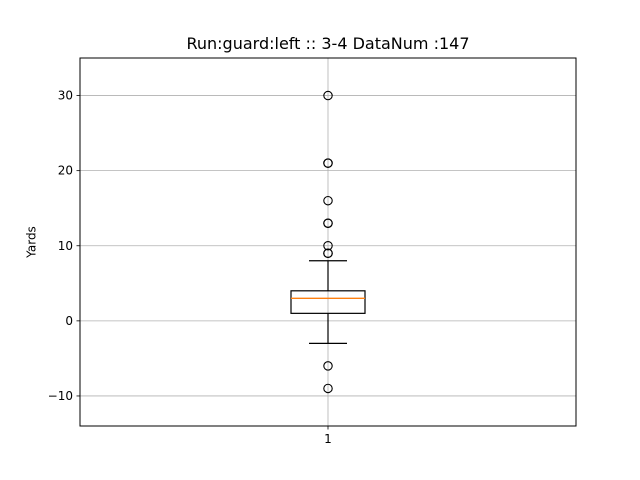 The image size is (640, 480). I want to click on y-tick-label: 0, so click(69, 321).